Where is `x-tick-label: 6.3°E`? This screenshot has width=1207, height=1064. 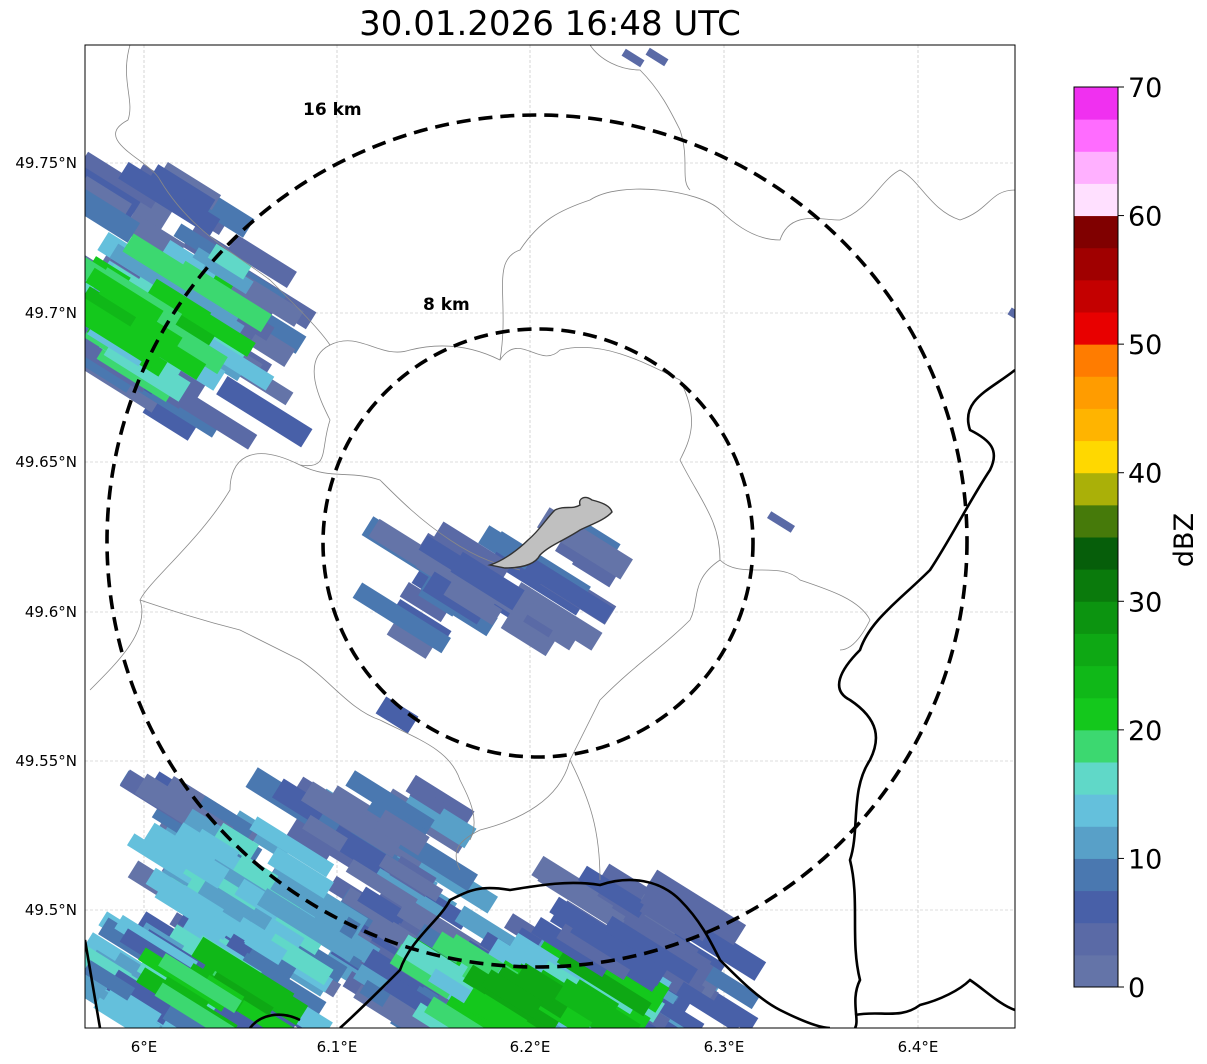
x-tick-label: 6.3°E is located at coordinates (724, 1047).